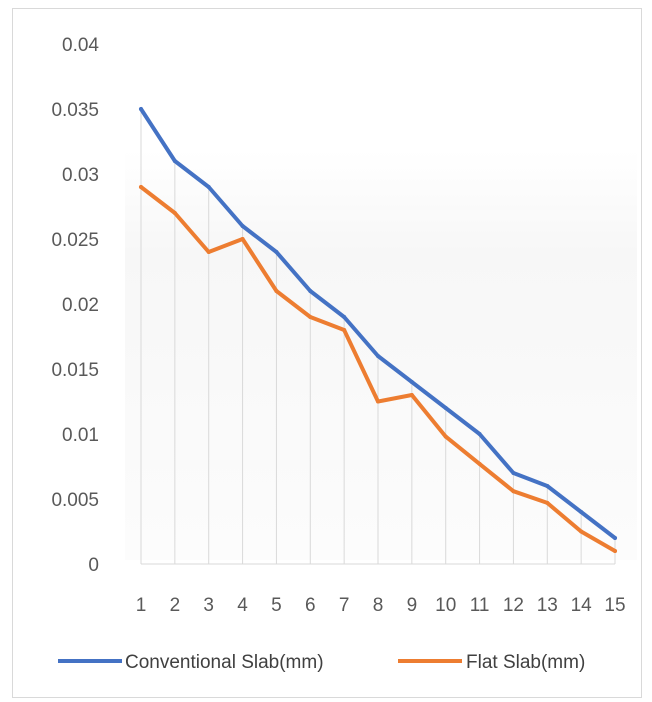  What do you see at coordinates (75, 500) in the screenshot?
I see `y-tick-label: 0.005` at bounding box center [75, 500].